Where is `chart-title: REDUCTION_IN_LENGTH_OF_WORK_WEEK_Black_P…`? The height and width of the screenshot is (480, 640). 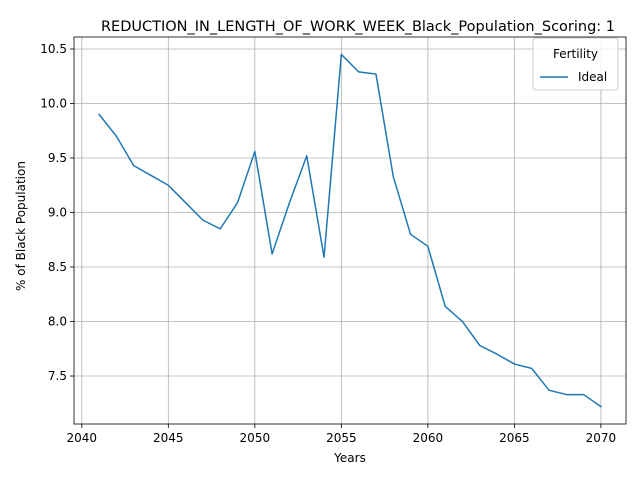 chart-title: REDUCTION_IN_LENGTH_OF_WORK_WEEK_Black_P… is located at coordinates (358, 27).